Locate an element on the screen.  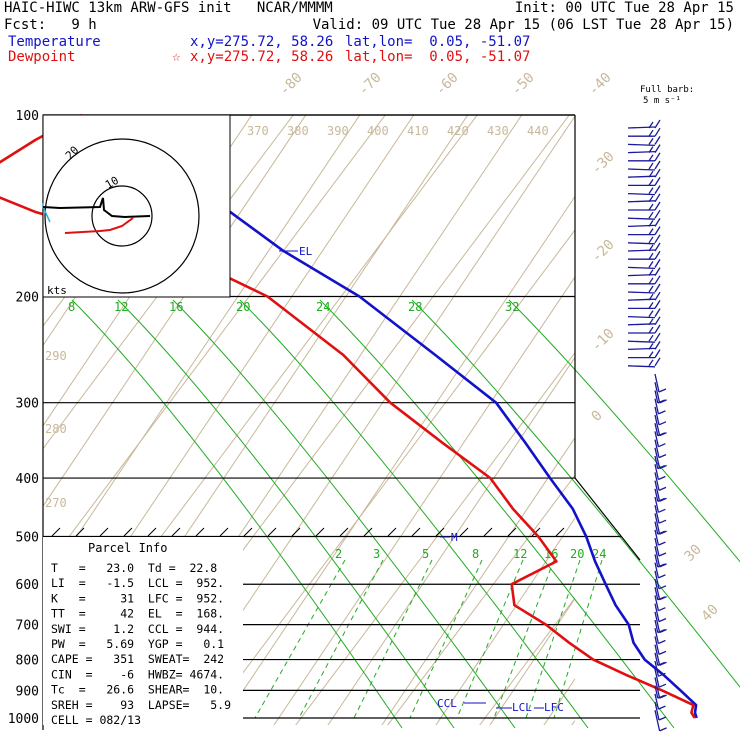
theta-label: 270 is located at coordinates (56, 503).